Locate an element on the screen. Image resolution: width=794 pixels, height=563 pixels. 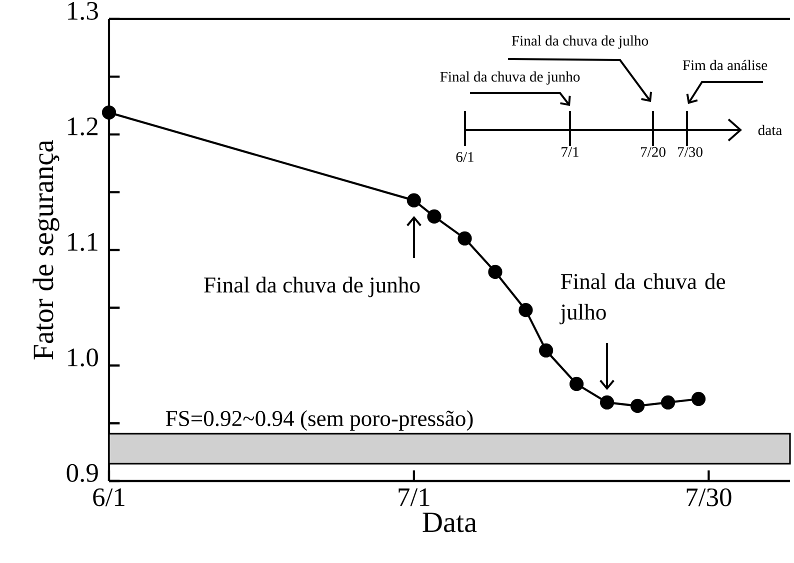
x-axis-title: Data is located at coordinates (449, 522).